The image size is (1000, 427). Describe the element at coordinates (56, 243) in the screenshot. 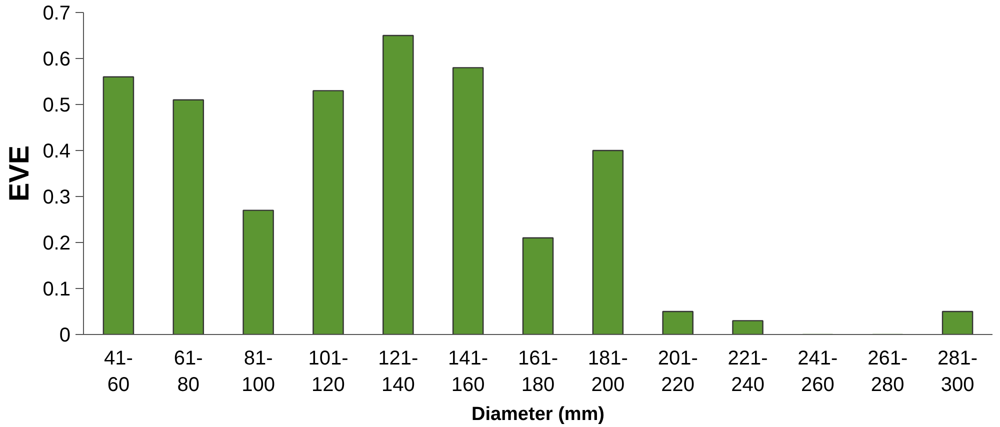

I see `y-tick-label: 0.2` at that location.